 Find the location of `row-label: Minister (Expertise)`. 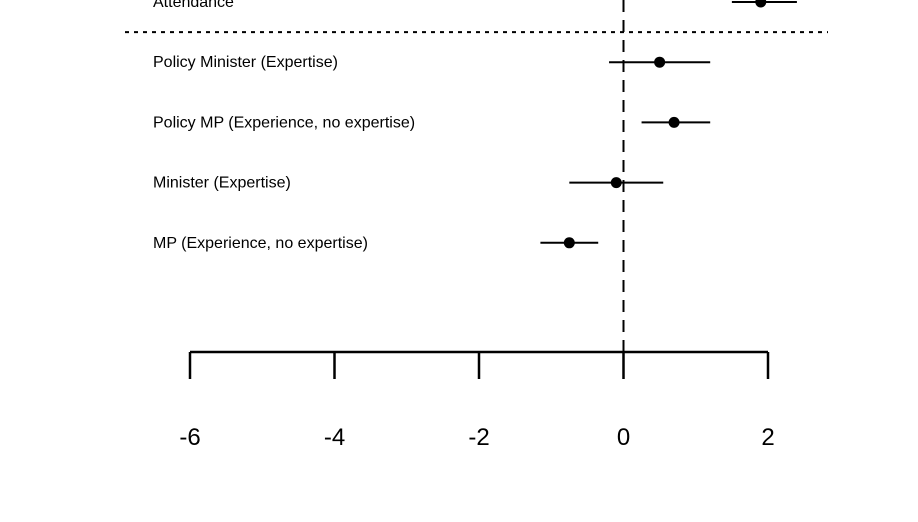

row-label: Minister (Expertise) is located at coordinates (222, 183).